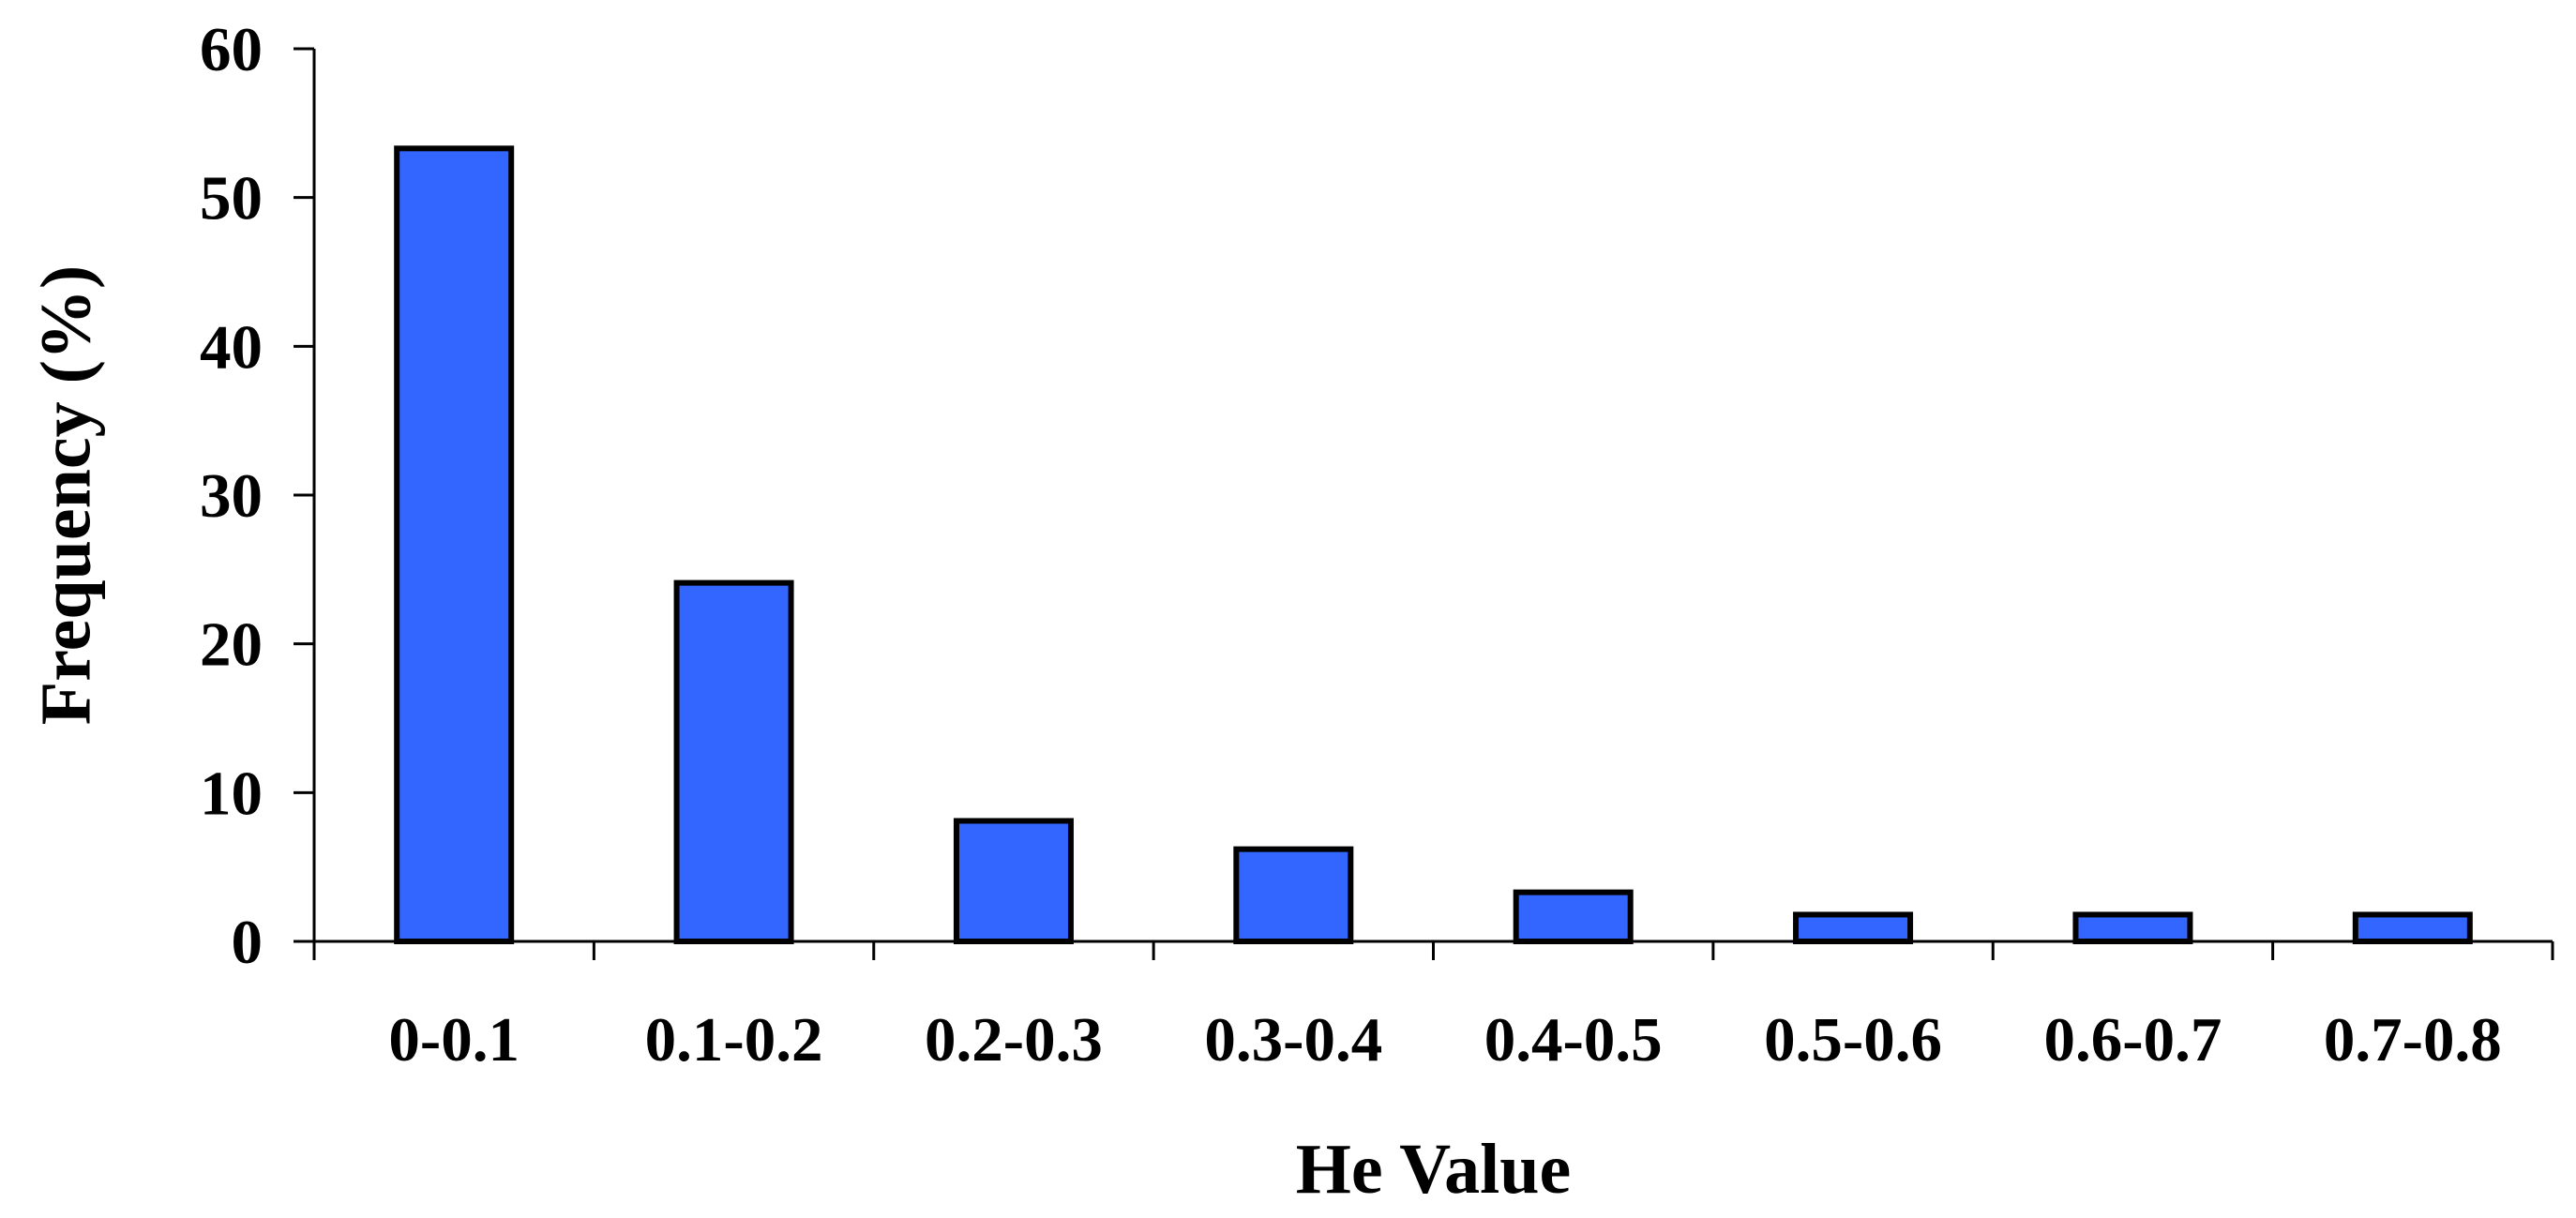 The image size is (2576, 1218). Describe the element at coordinates (1293, 1040) in the screenshot. I see `x-tick-label: 0.3-0.4` at that location.